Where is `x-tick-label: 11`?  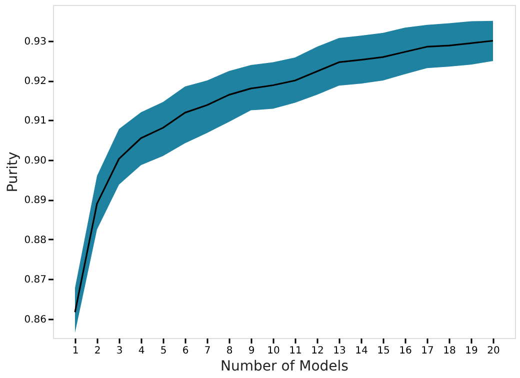 x-tick-label: 11 is located at coordinates (295, 351).